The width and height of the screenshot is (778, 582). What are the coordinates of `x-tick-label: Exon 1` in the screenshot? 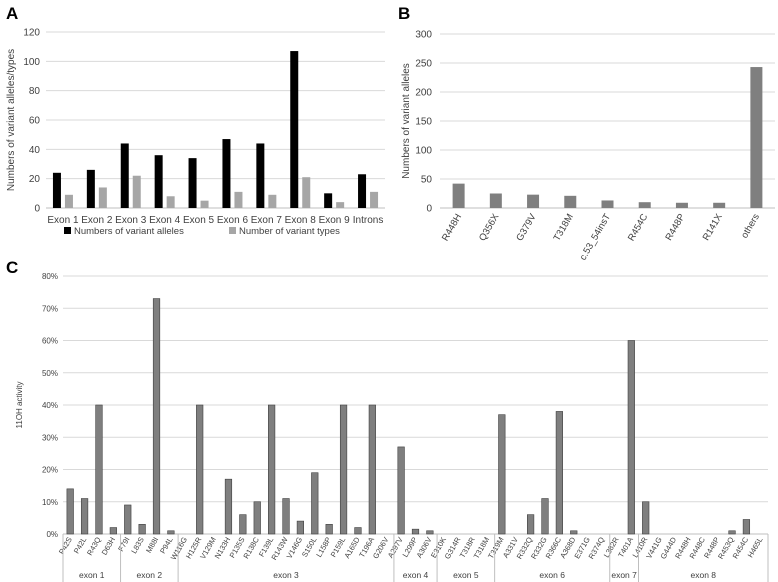 It's located at (63, 220).